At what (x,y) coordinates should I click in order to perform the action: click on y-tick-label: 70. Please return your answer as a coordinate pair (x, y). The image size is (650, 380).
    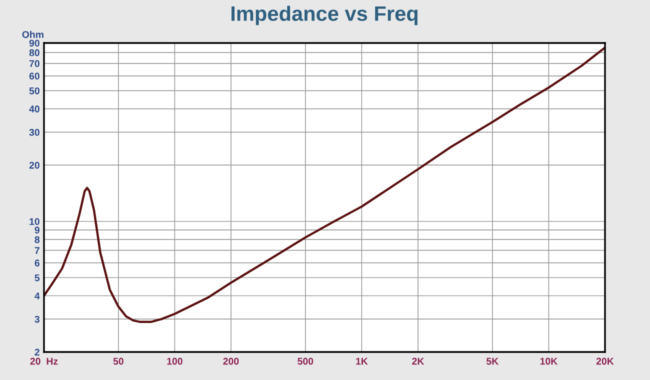
    Looking at the image, I should click on (34, 64).